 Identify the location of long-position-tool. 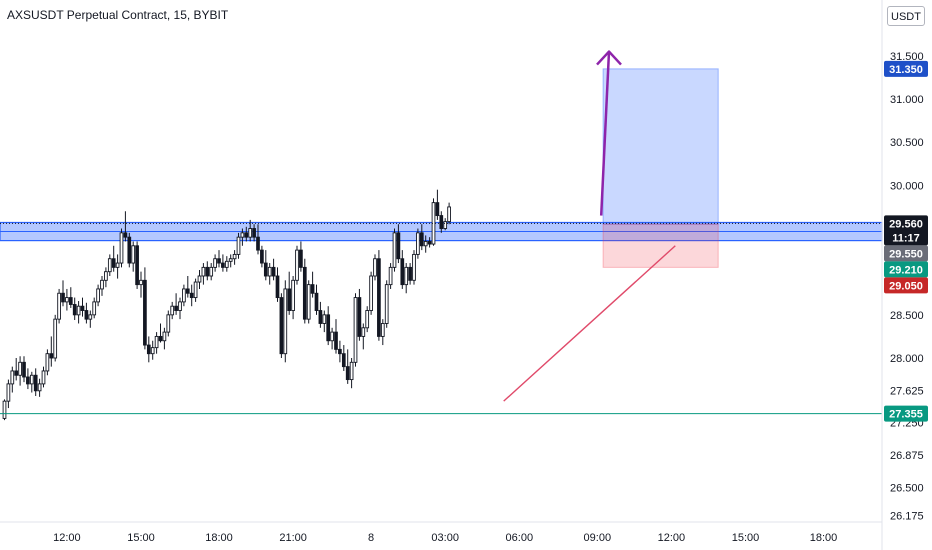
(660, 168).